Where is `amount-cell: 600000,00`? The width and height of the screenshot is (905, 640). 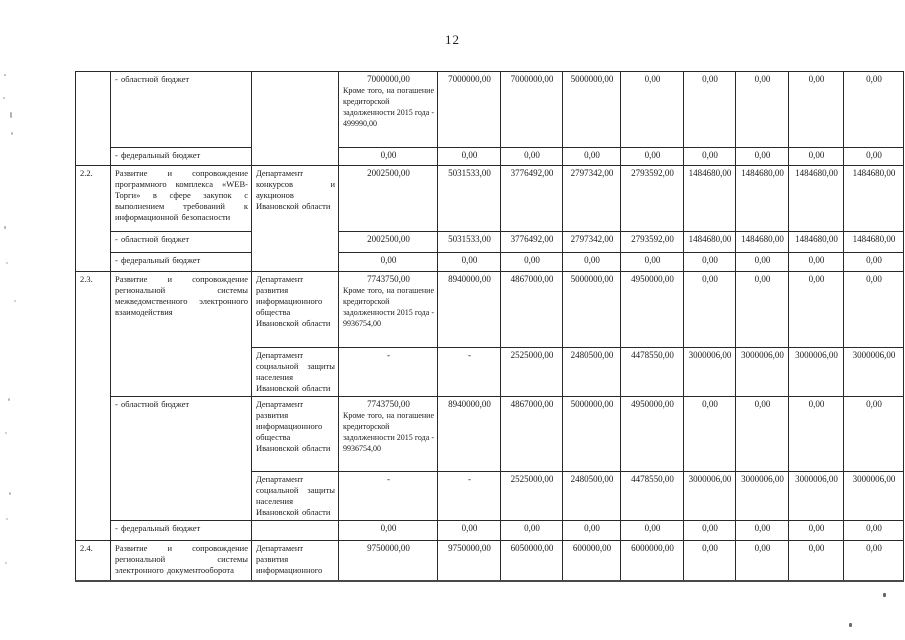
amount-cell: 600000,00 is located at coordinates (591, 560).